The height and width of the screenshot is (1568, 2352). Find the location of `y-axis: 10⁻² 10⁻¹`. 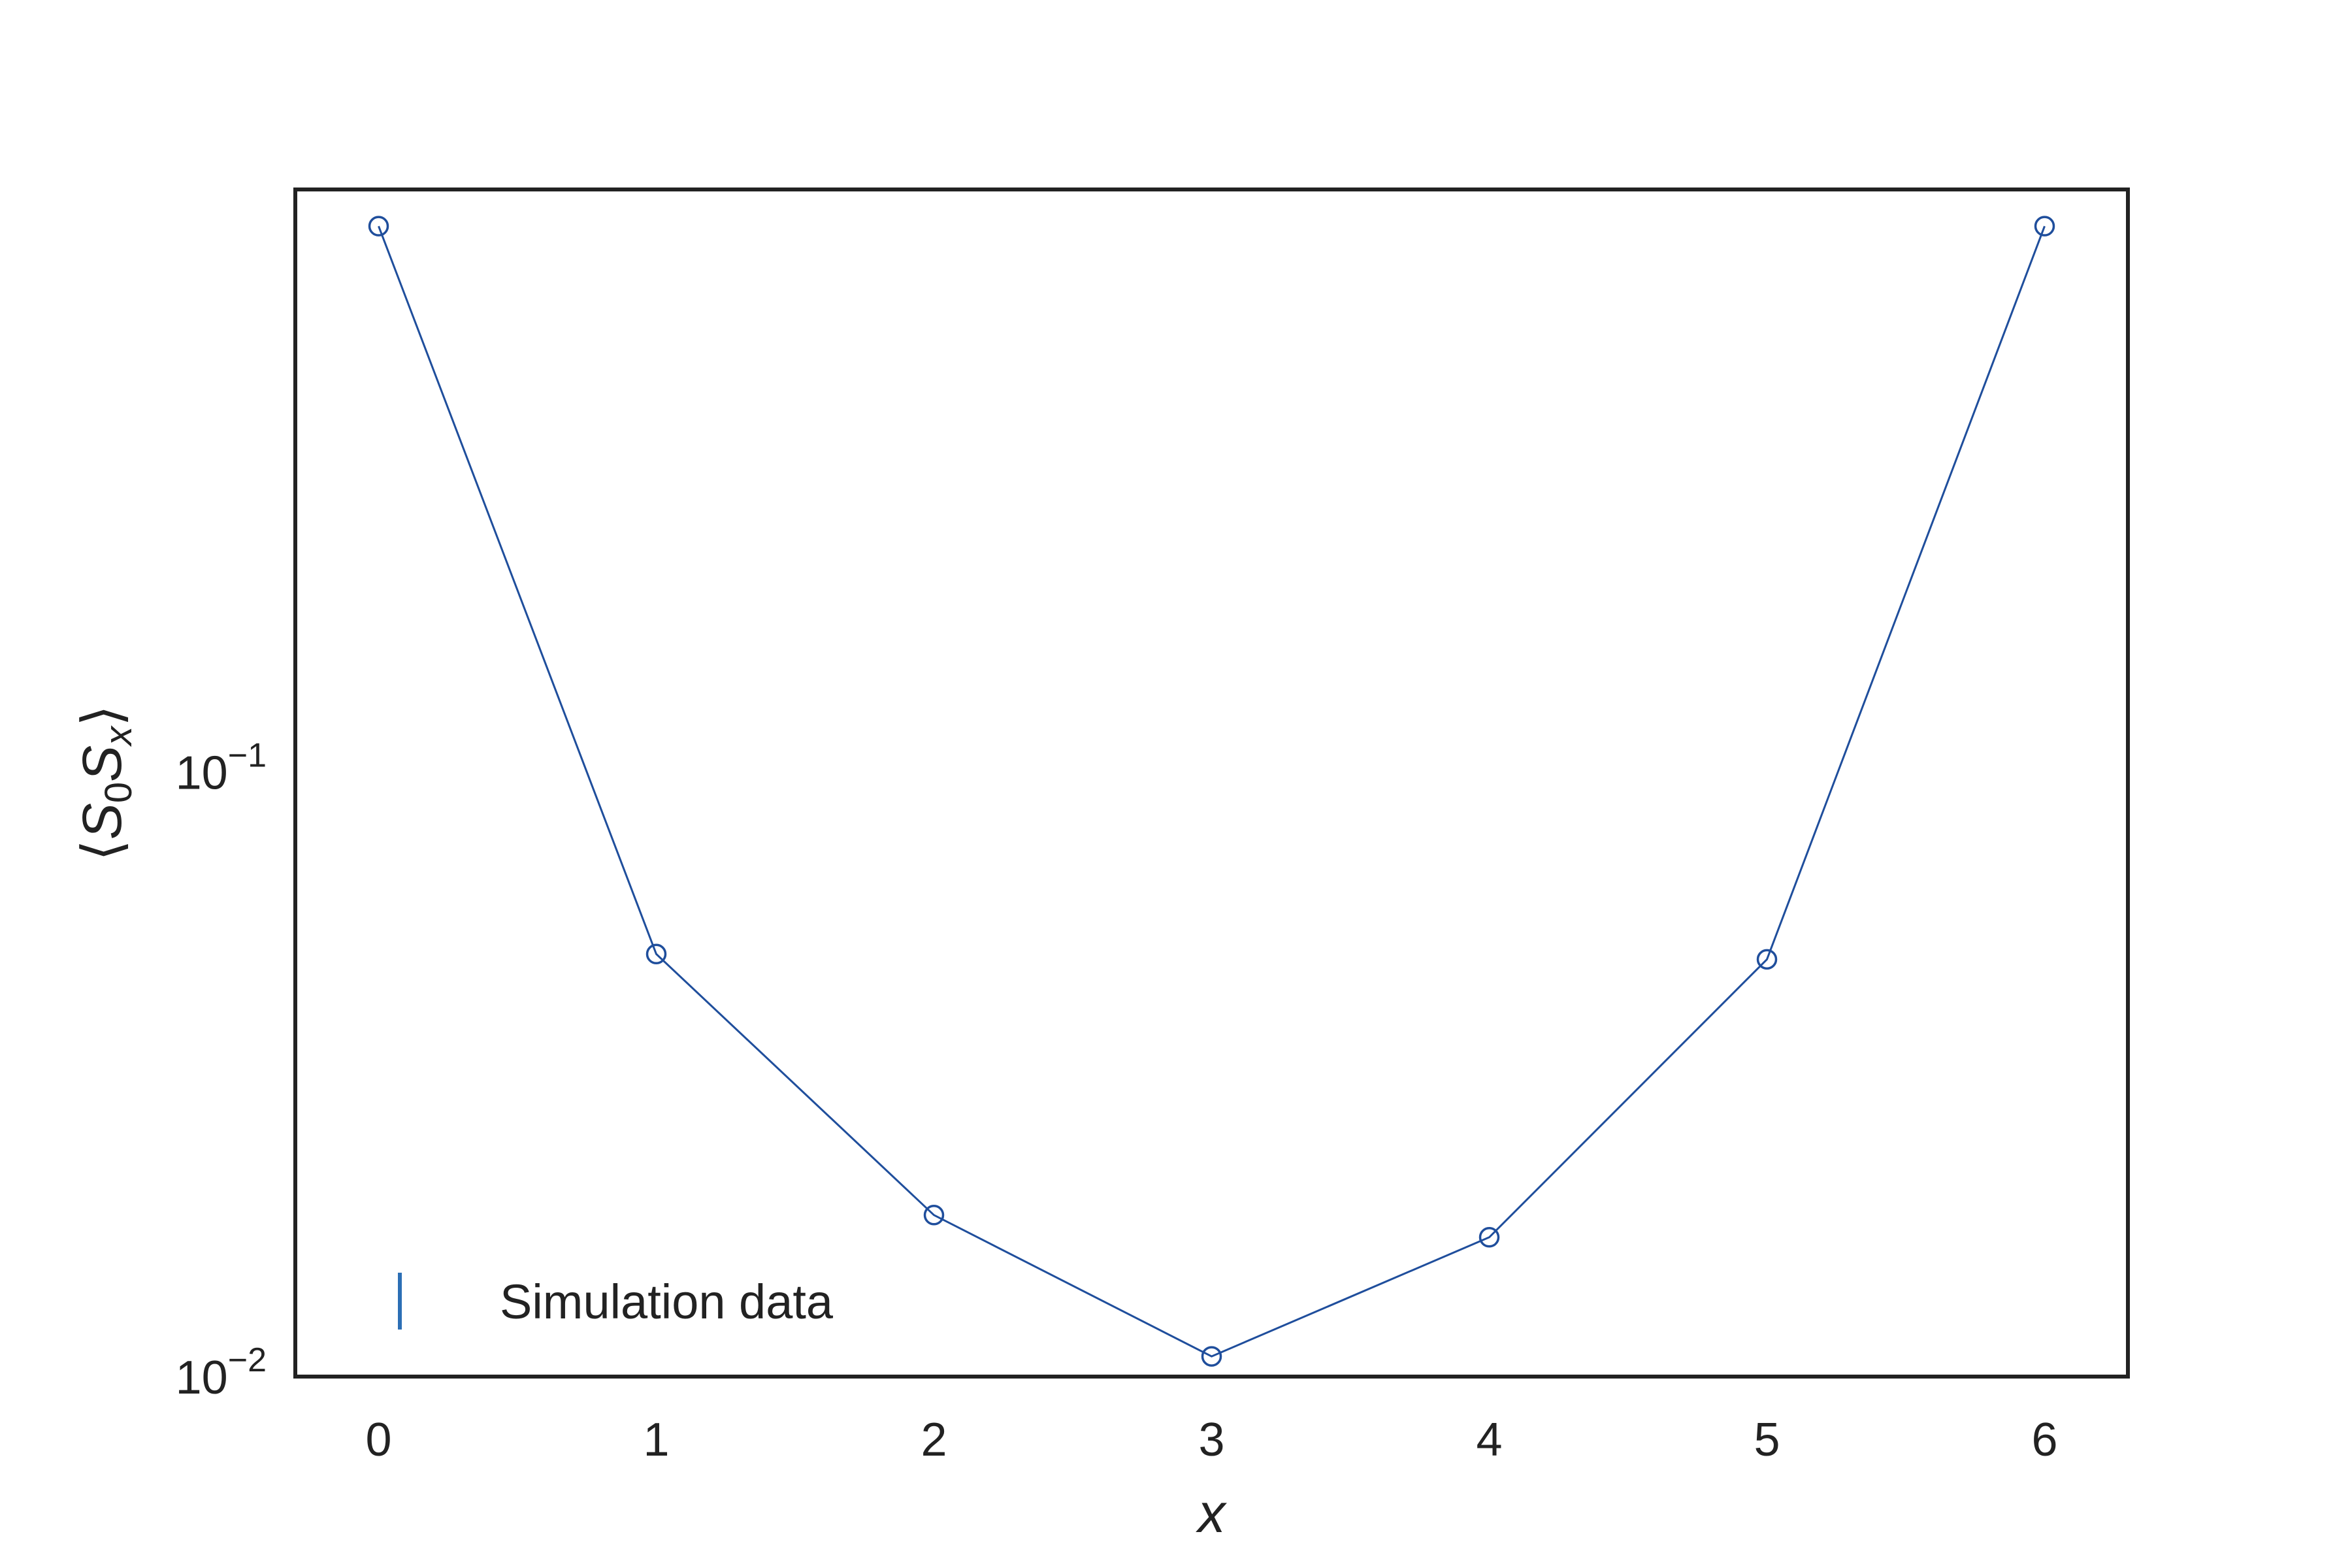

y-axis: 10⁻² 10⁻¹ is located at coordinates (221, 1070).